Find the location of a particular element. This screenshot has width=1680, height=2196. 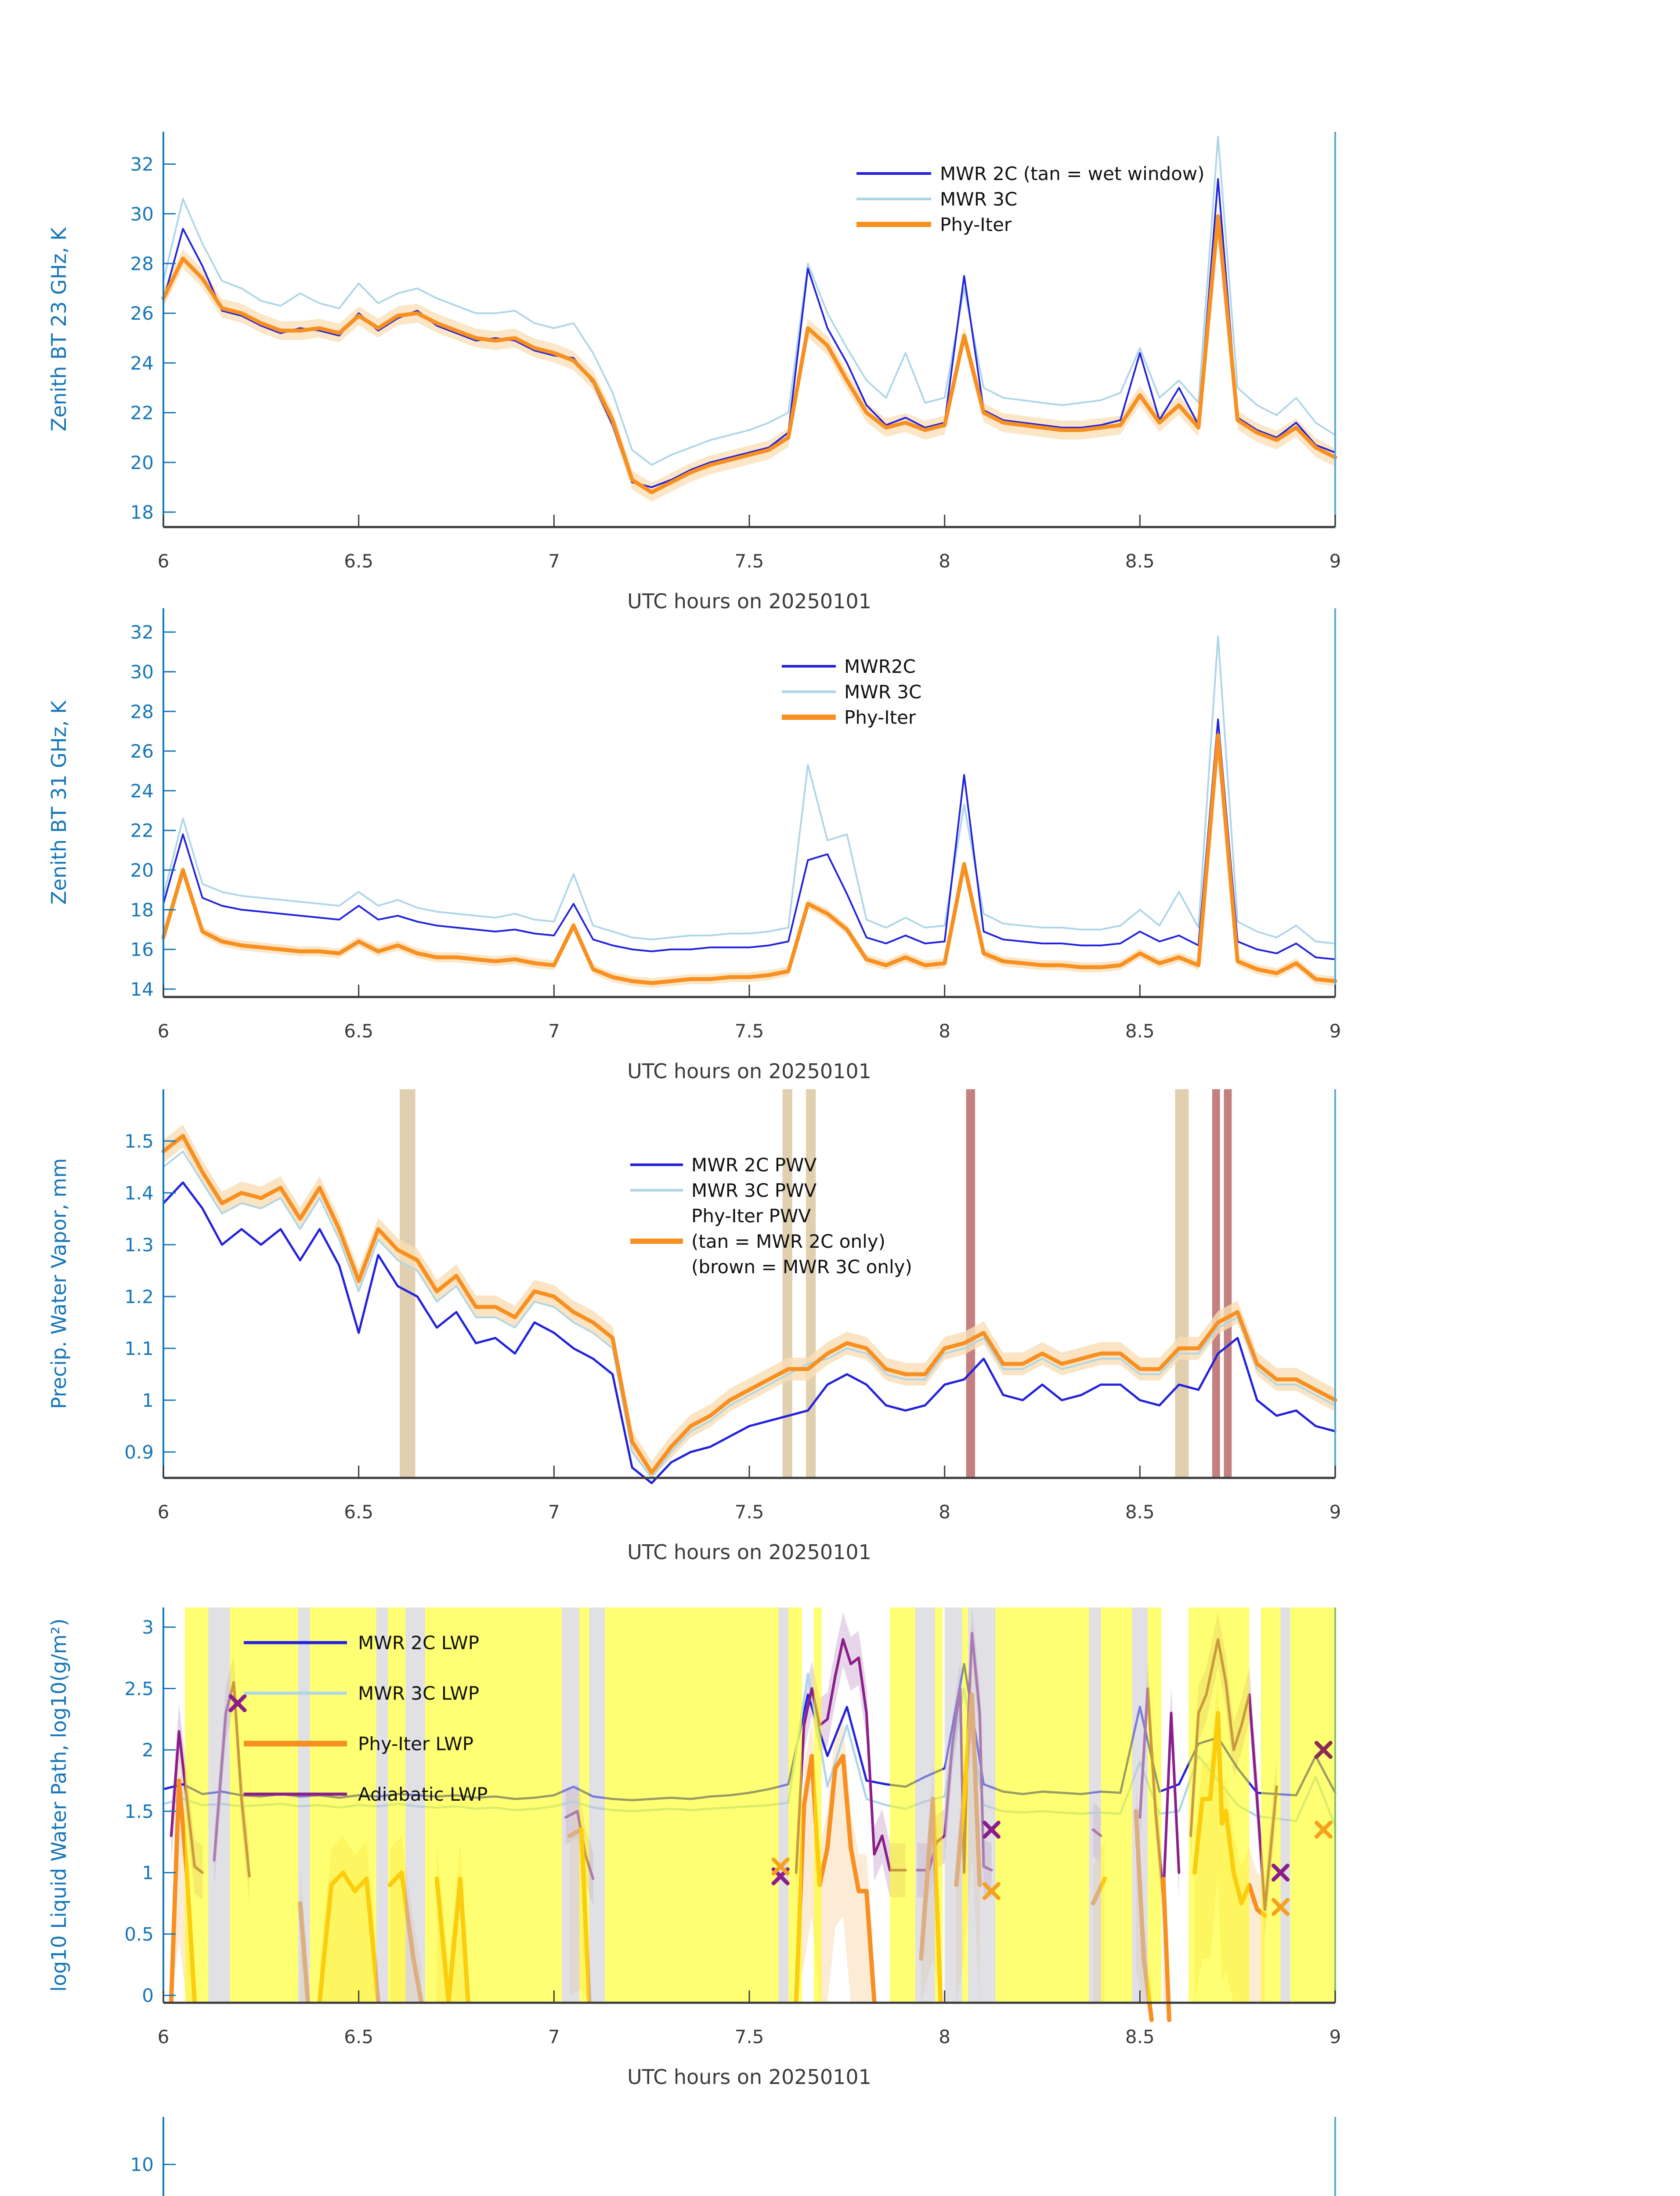

y-tick-label: 14 is located at coordinates (142, 990).